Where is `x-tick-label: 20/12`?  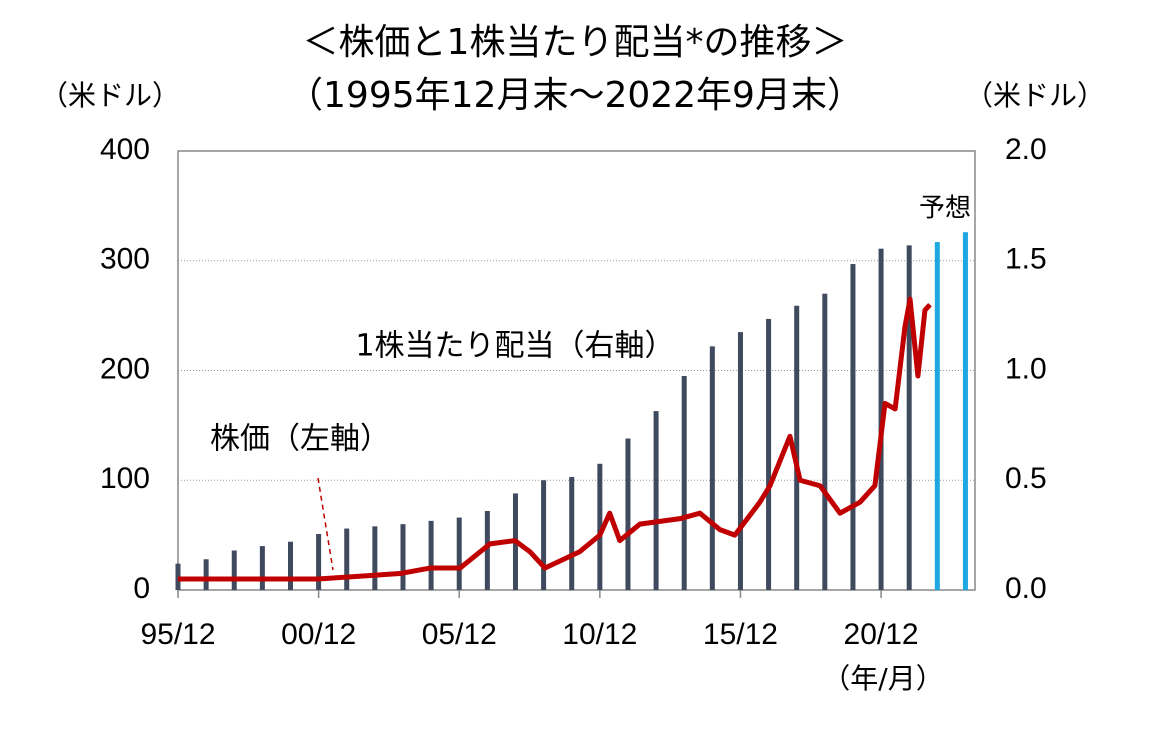
x-tick-label: 20/12 is located at coordinates (881, 634).